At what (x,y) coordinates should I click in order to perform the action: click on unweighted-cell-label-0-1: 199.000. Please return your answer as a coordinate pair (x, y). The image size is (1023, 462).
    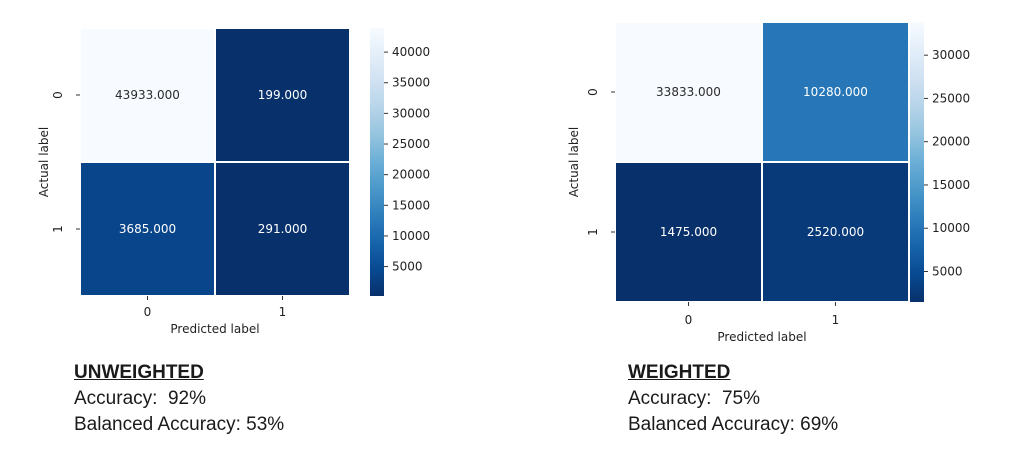
    Looking at the image, I should click on (283, 95).